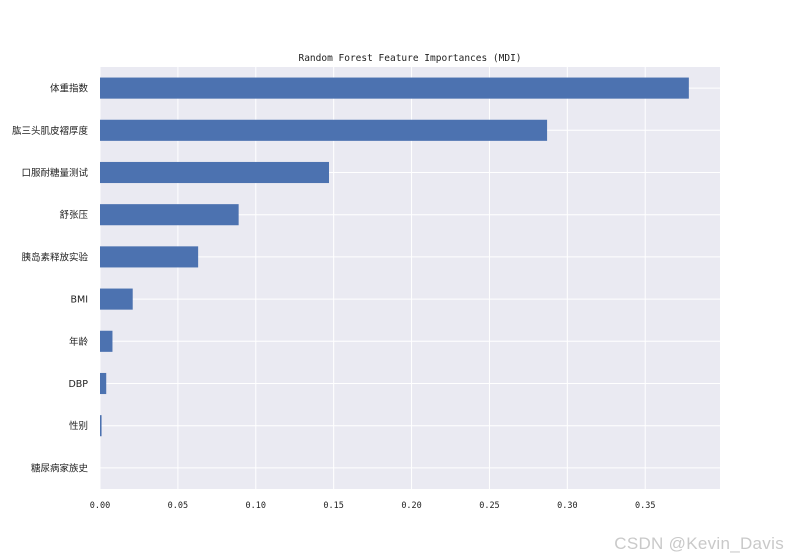  What do you see at coordinates (54, 173) in the screenshot?
I see `y-tick-label: 口服耐糖量测试` at bounding box center [54, 173].